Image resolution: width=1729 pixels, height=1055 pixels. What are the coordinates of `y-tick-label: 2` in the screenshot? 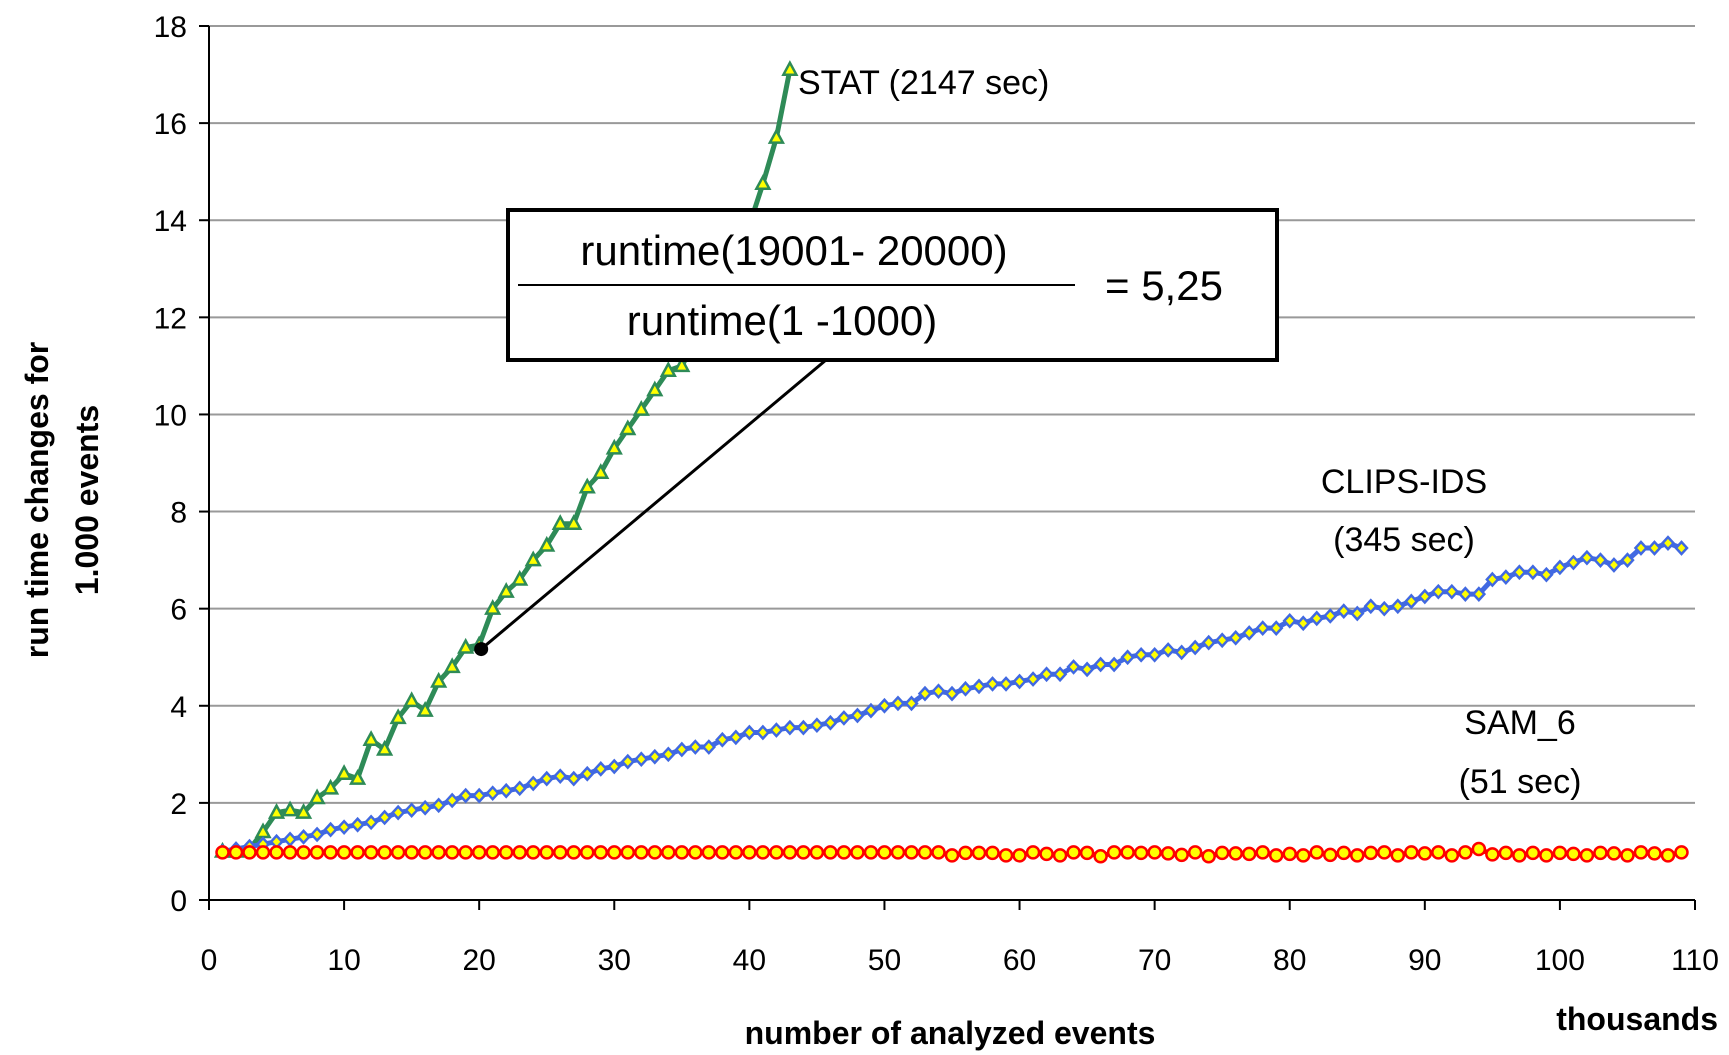 It's located at (178, 804).